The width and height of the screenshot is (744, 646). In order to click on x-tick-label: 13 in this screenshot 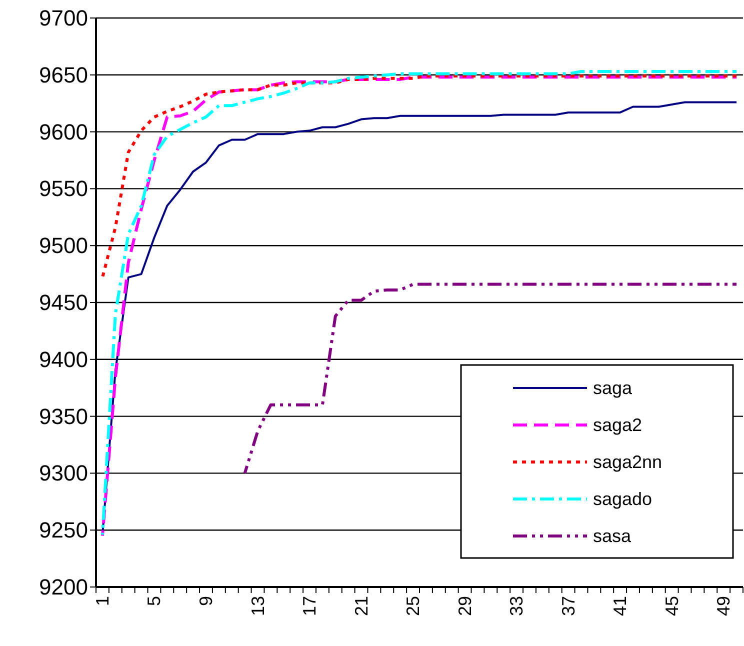, I will do `click(258, 606)`.